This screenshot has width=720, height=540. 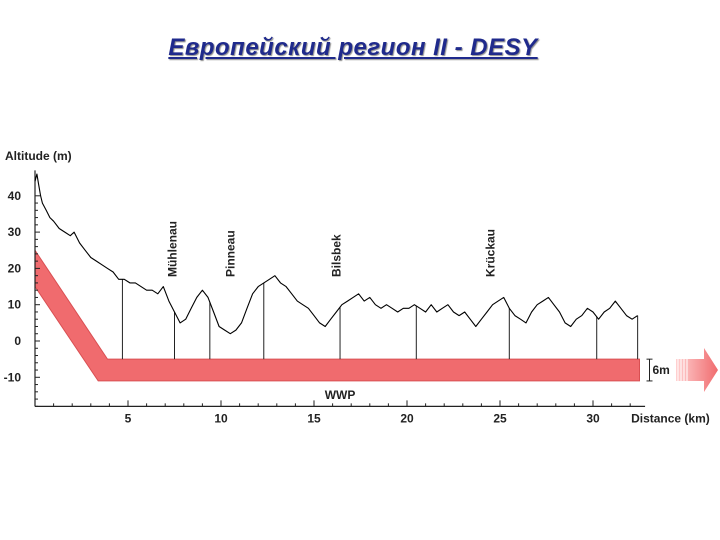 What do you see at coordinates (340, 395) in the screenshot?
I see `tunnel-label: WWP` at bounding box center [340, 395].